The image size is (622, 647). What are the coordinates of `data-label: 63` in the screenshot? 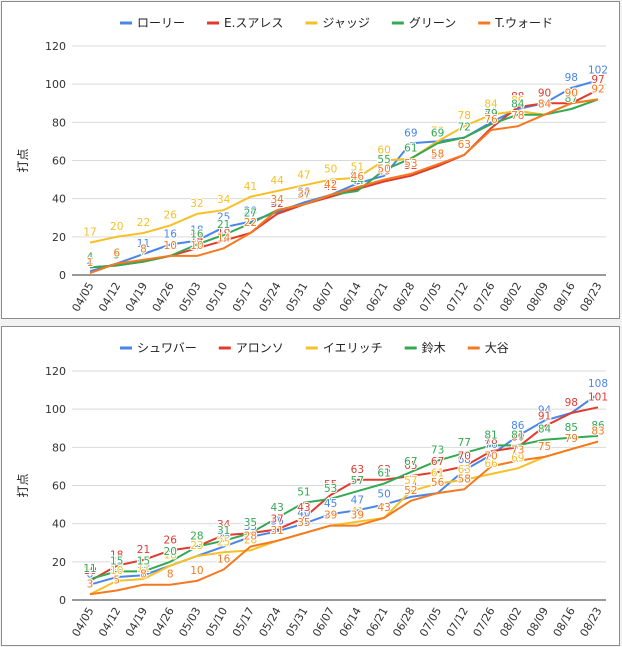 It's located at (357, 470).